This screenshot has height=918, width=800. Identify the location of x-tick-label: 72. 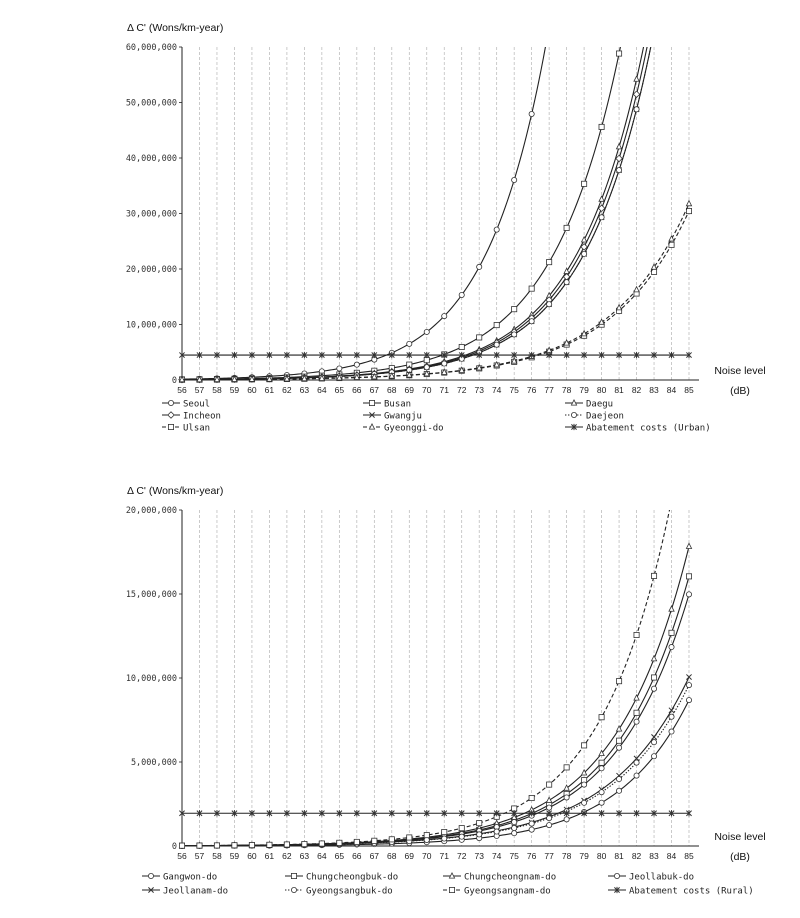
(462, 390).